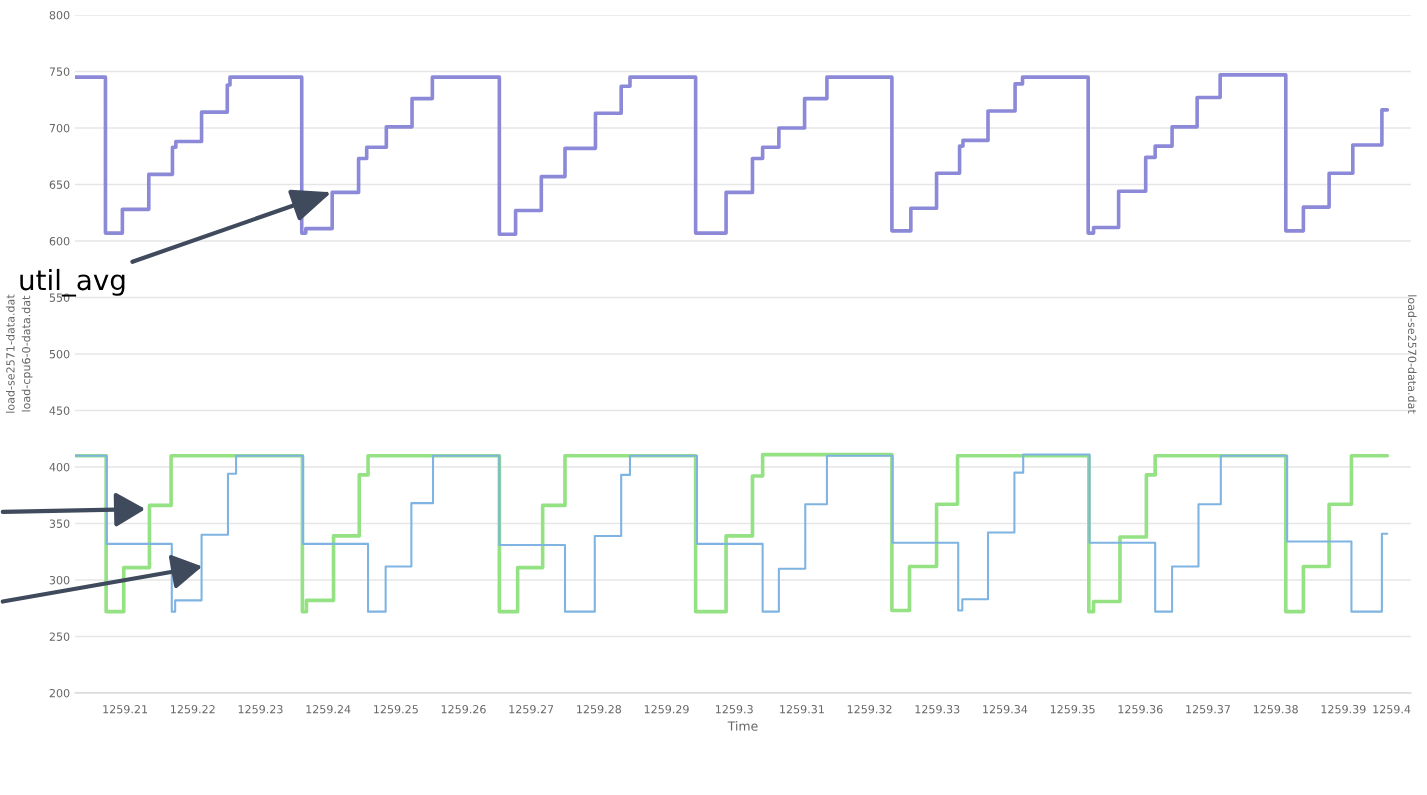 This screenshot has height=795, width=1427. What do you see at coordinates (59, 354) in the screenshot?
I see `y-tick-label: 500` at bounding box center [59, 354].